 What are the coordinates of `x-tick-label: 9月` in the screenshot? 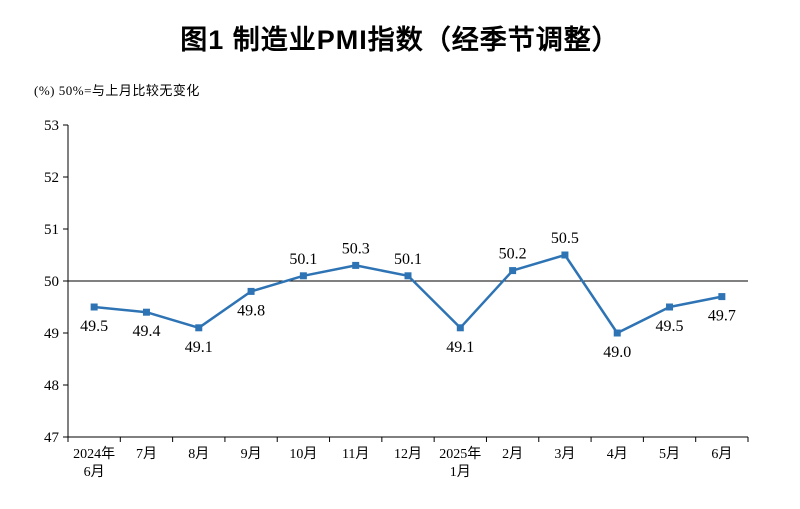 It's located at (251, 454).